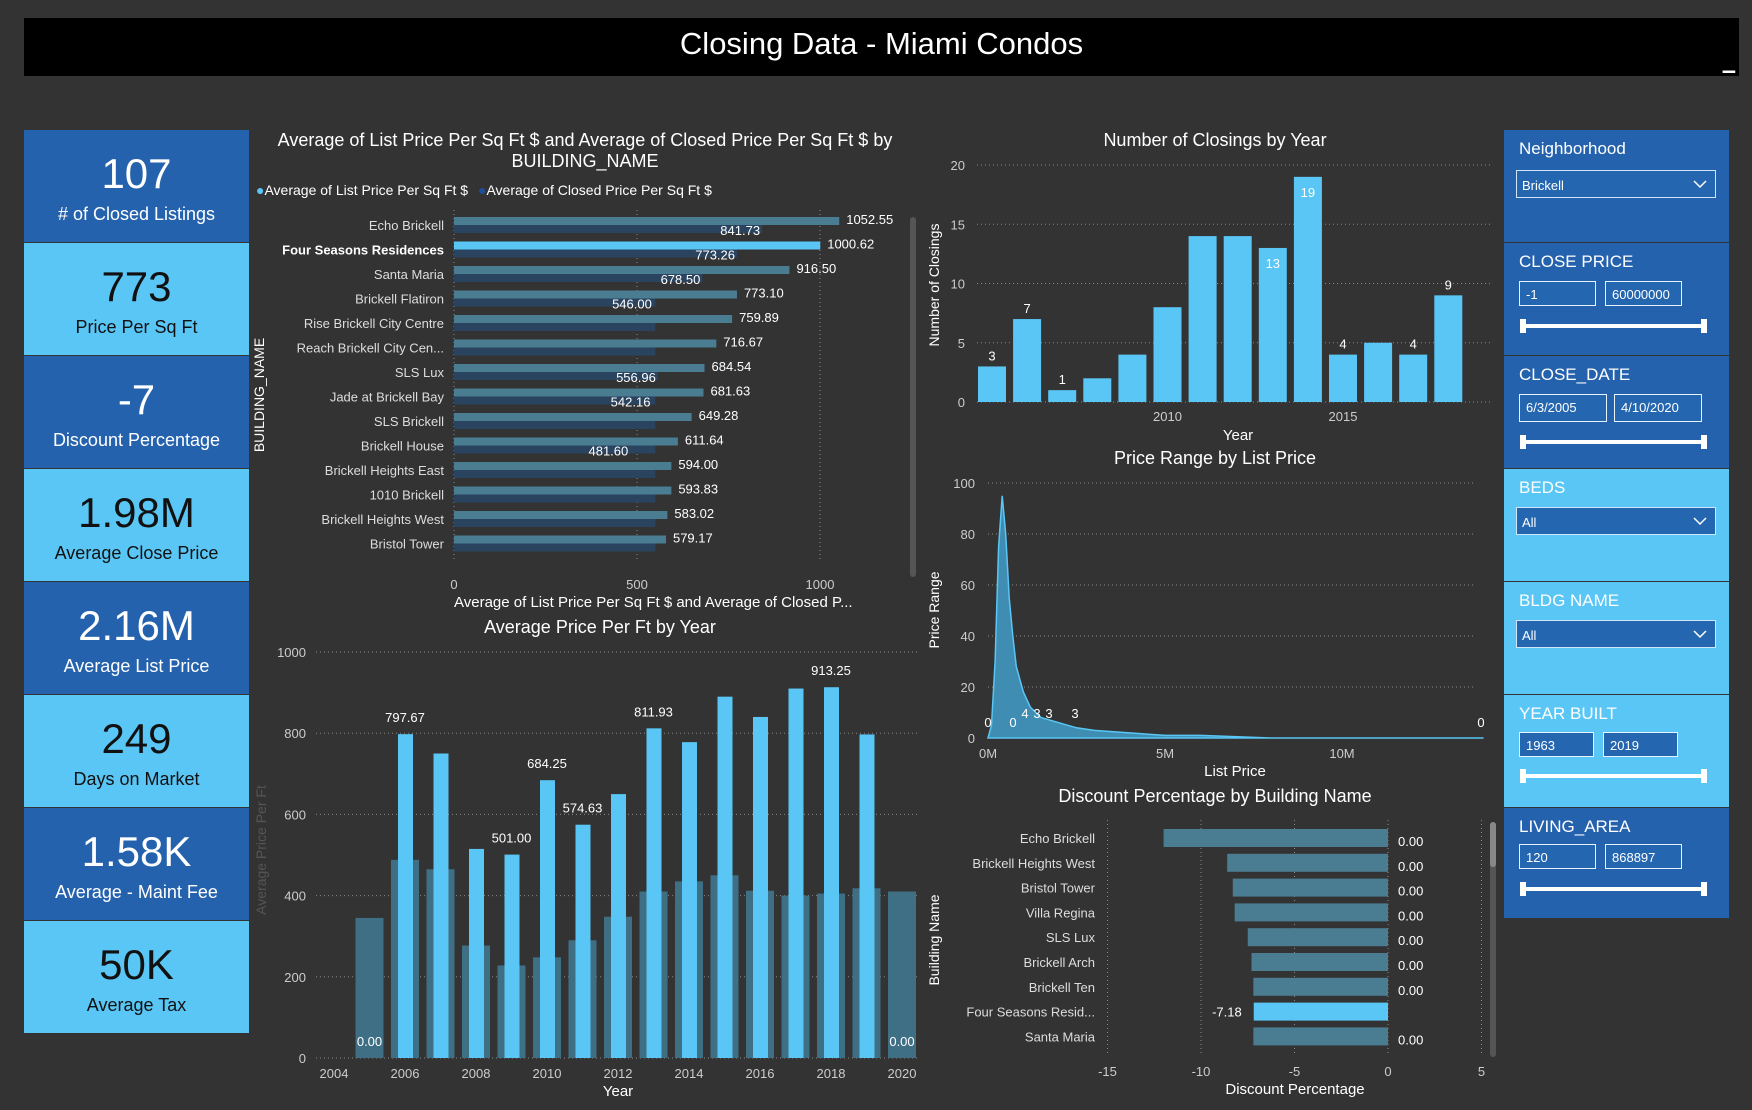 Image resolution: width=1752 pixels, height=1110 pixels. Describe the element at coordinates (1643, 293) in the screenshot. I see `close-price-max-input: 60000000` at that location.